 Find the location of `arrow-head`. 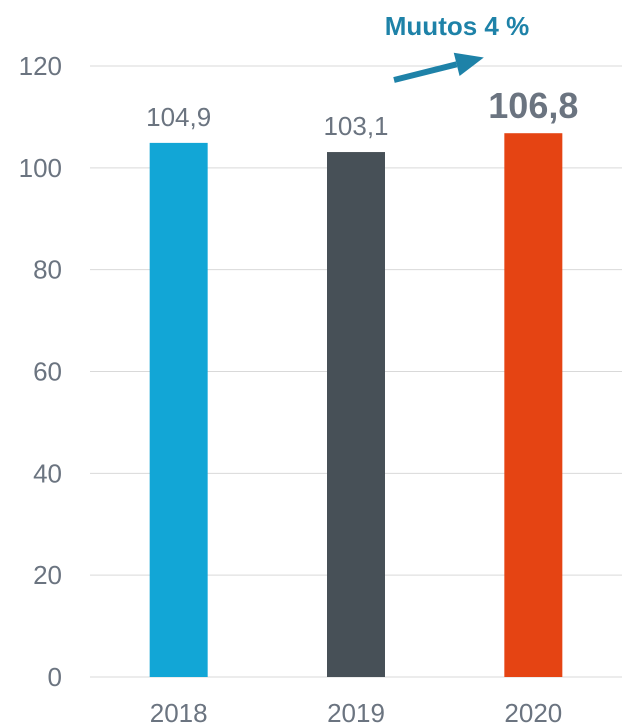

arrow-head is located at coordinates (468, 64).